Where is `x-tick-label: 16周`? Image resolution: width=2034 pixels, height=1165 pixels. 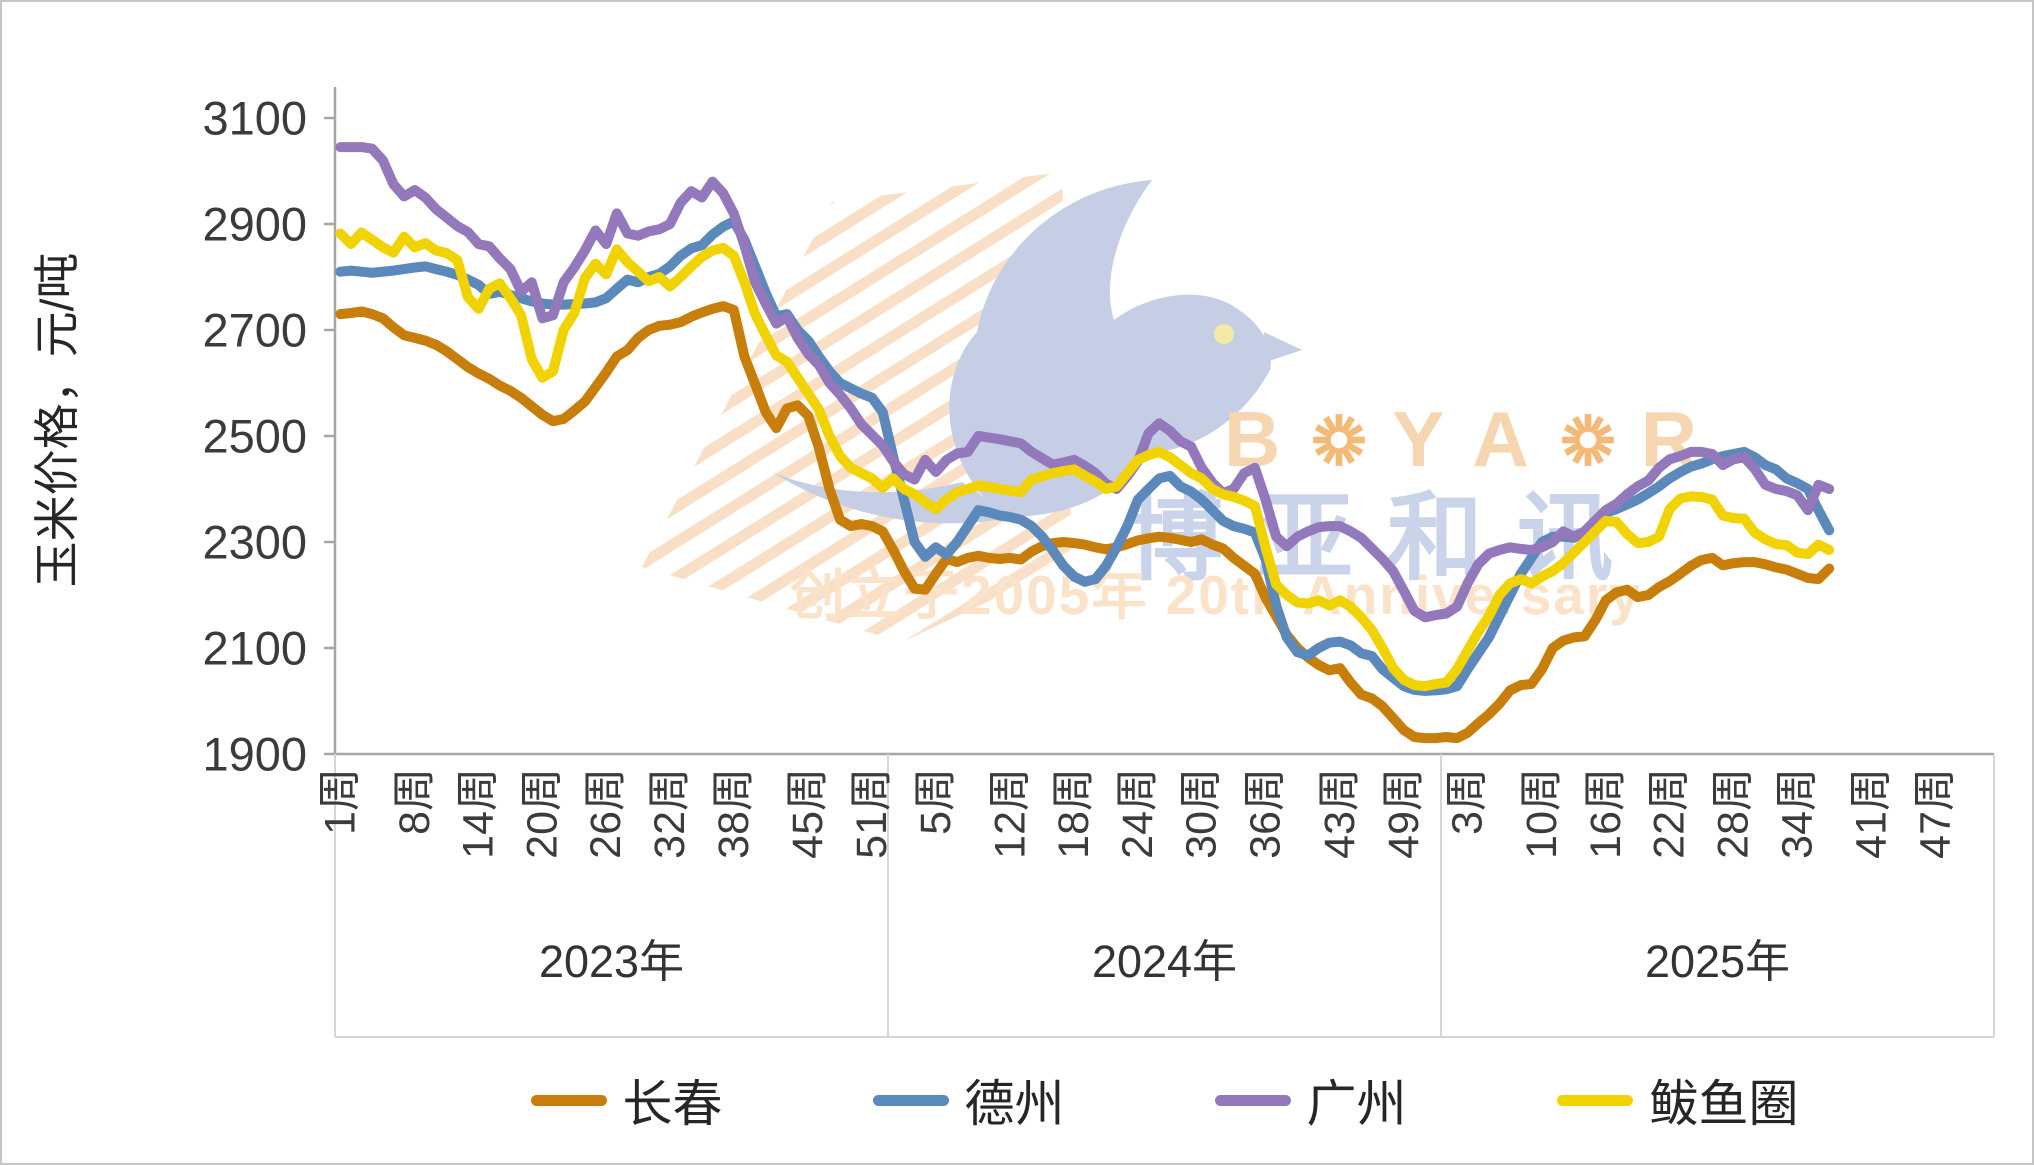 x-tick-label: 16周 is located at coordinates (1606, 813).